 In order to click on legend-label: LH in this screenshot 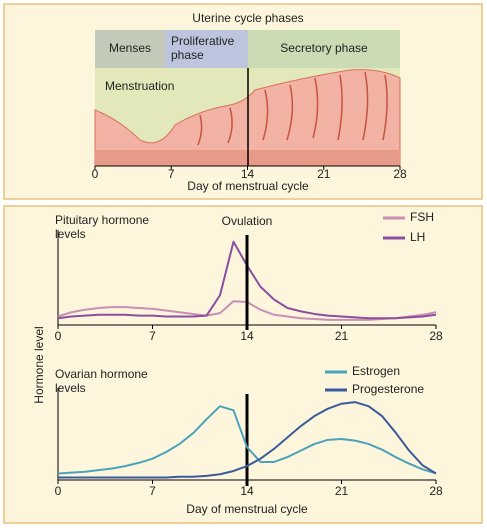, I will do `click(417, 237)`.